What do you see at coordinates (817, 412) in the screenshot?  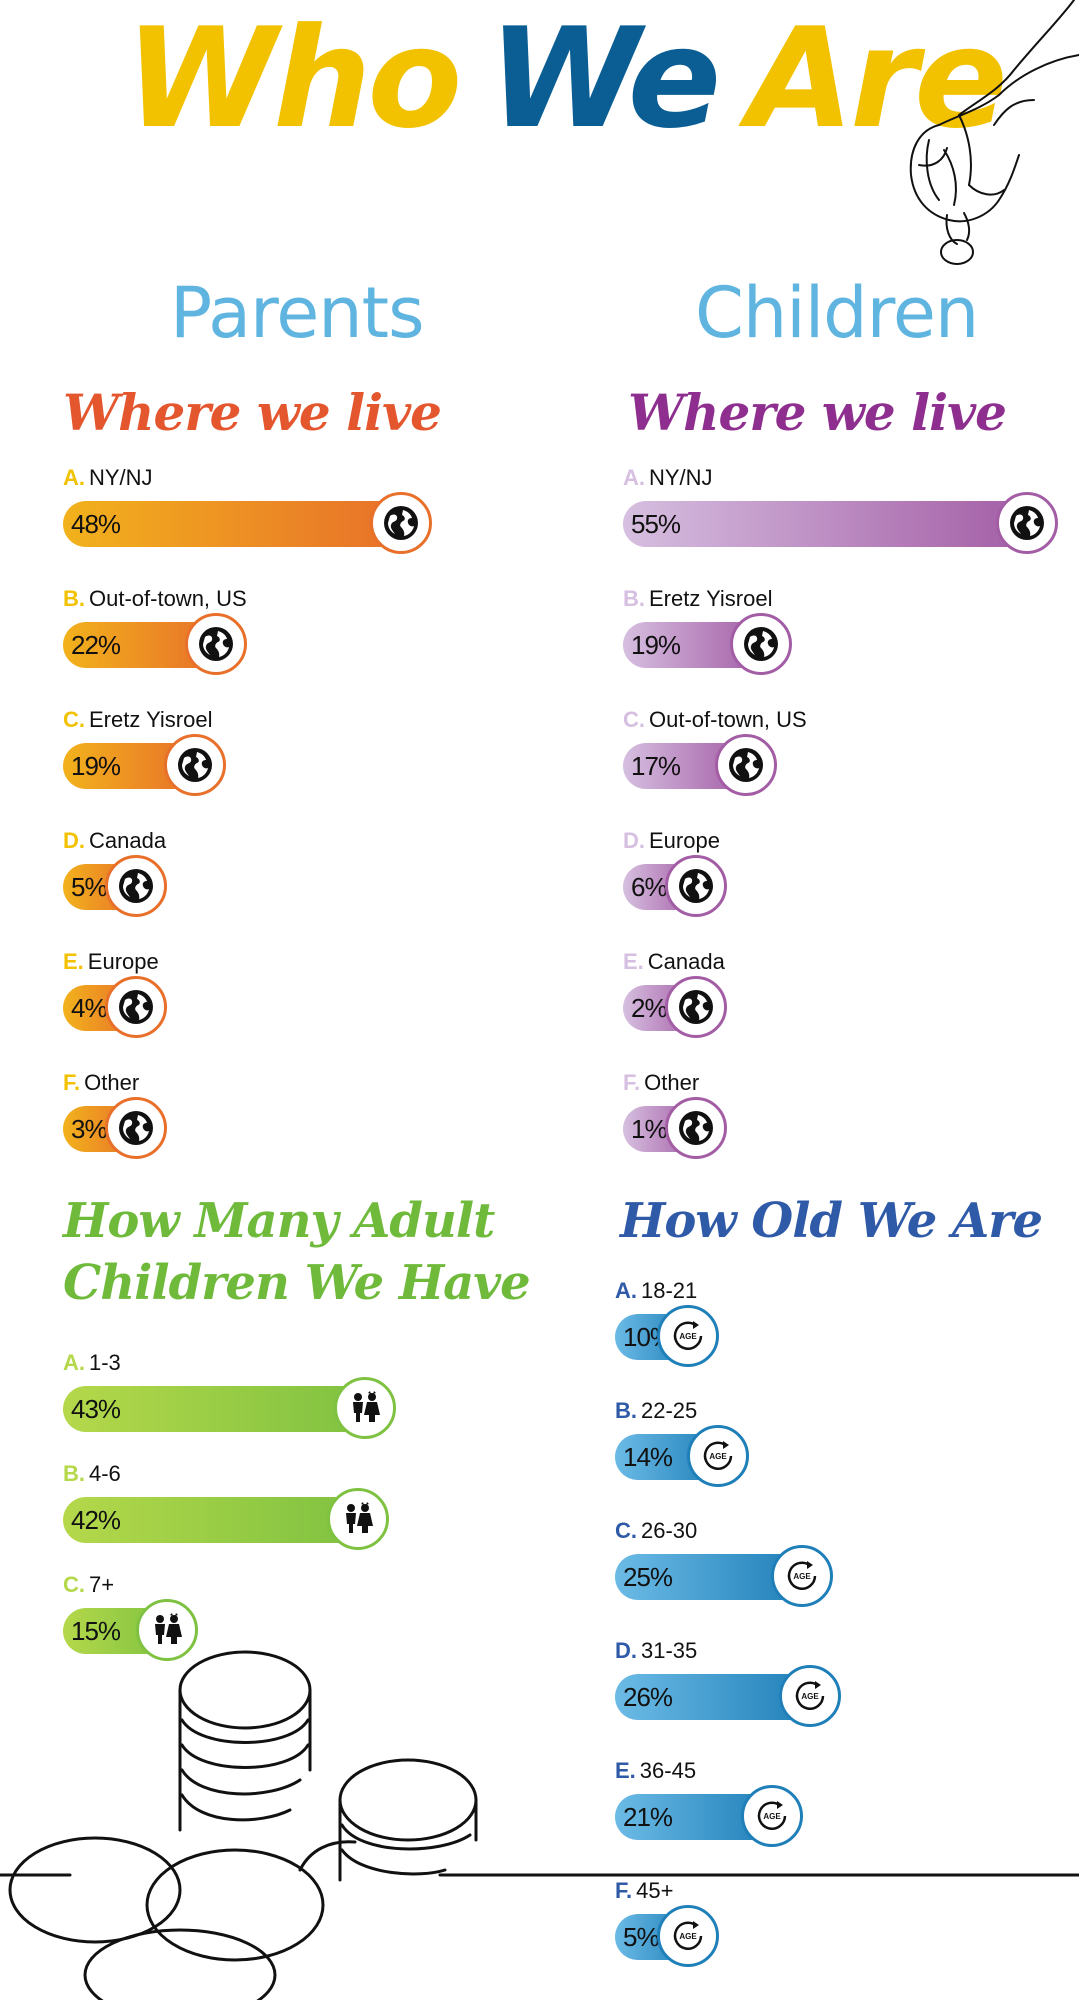 I see `children-where-heading: Where we live` at bounding box center [817, 412].